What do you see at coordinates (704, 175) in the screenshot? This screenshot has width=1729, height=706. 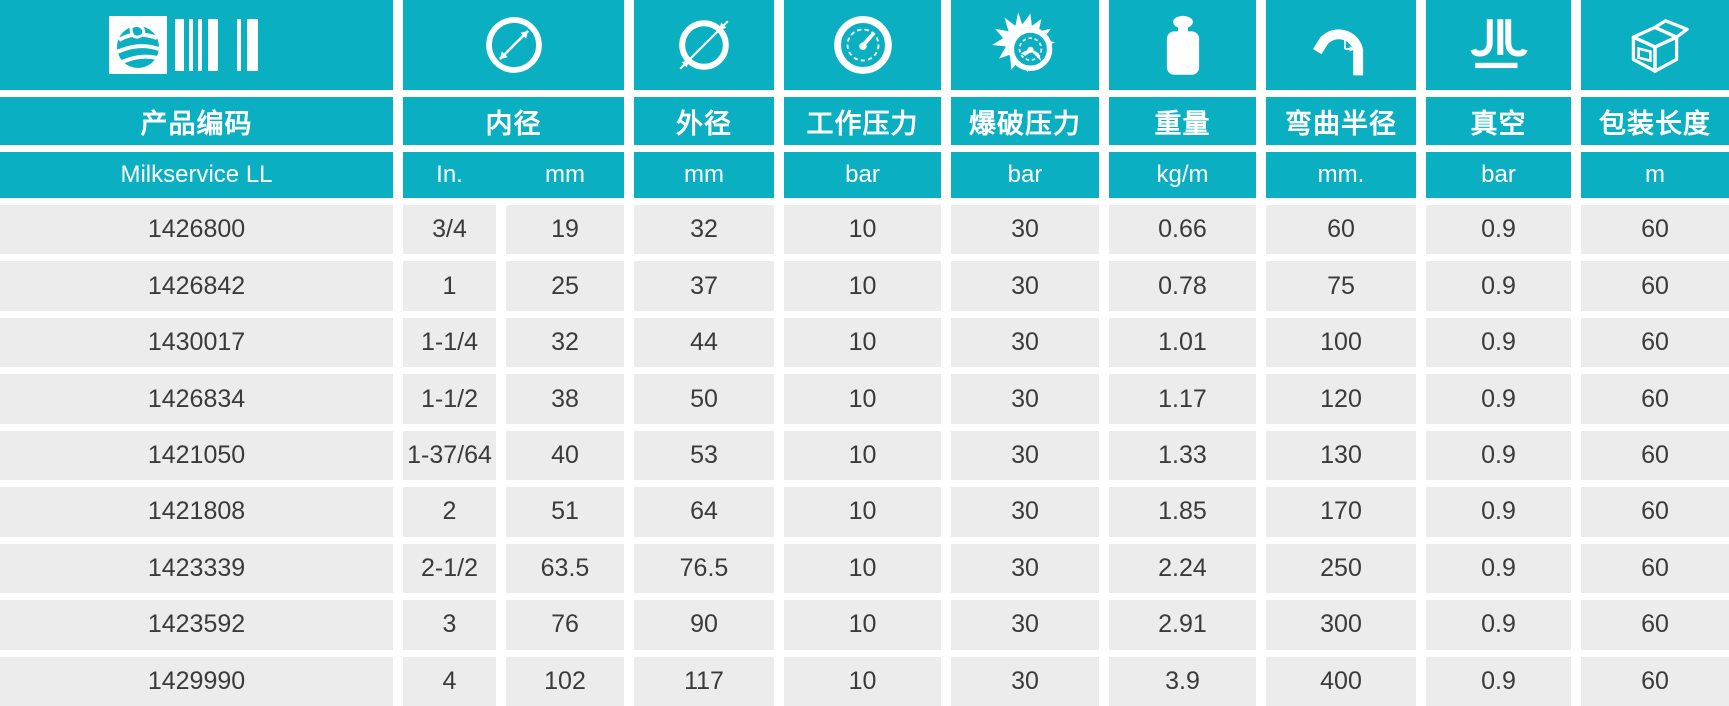 I see `unit-outer-diameter: mm` at bounding box center [704, 175].